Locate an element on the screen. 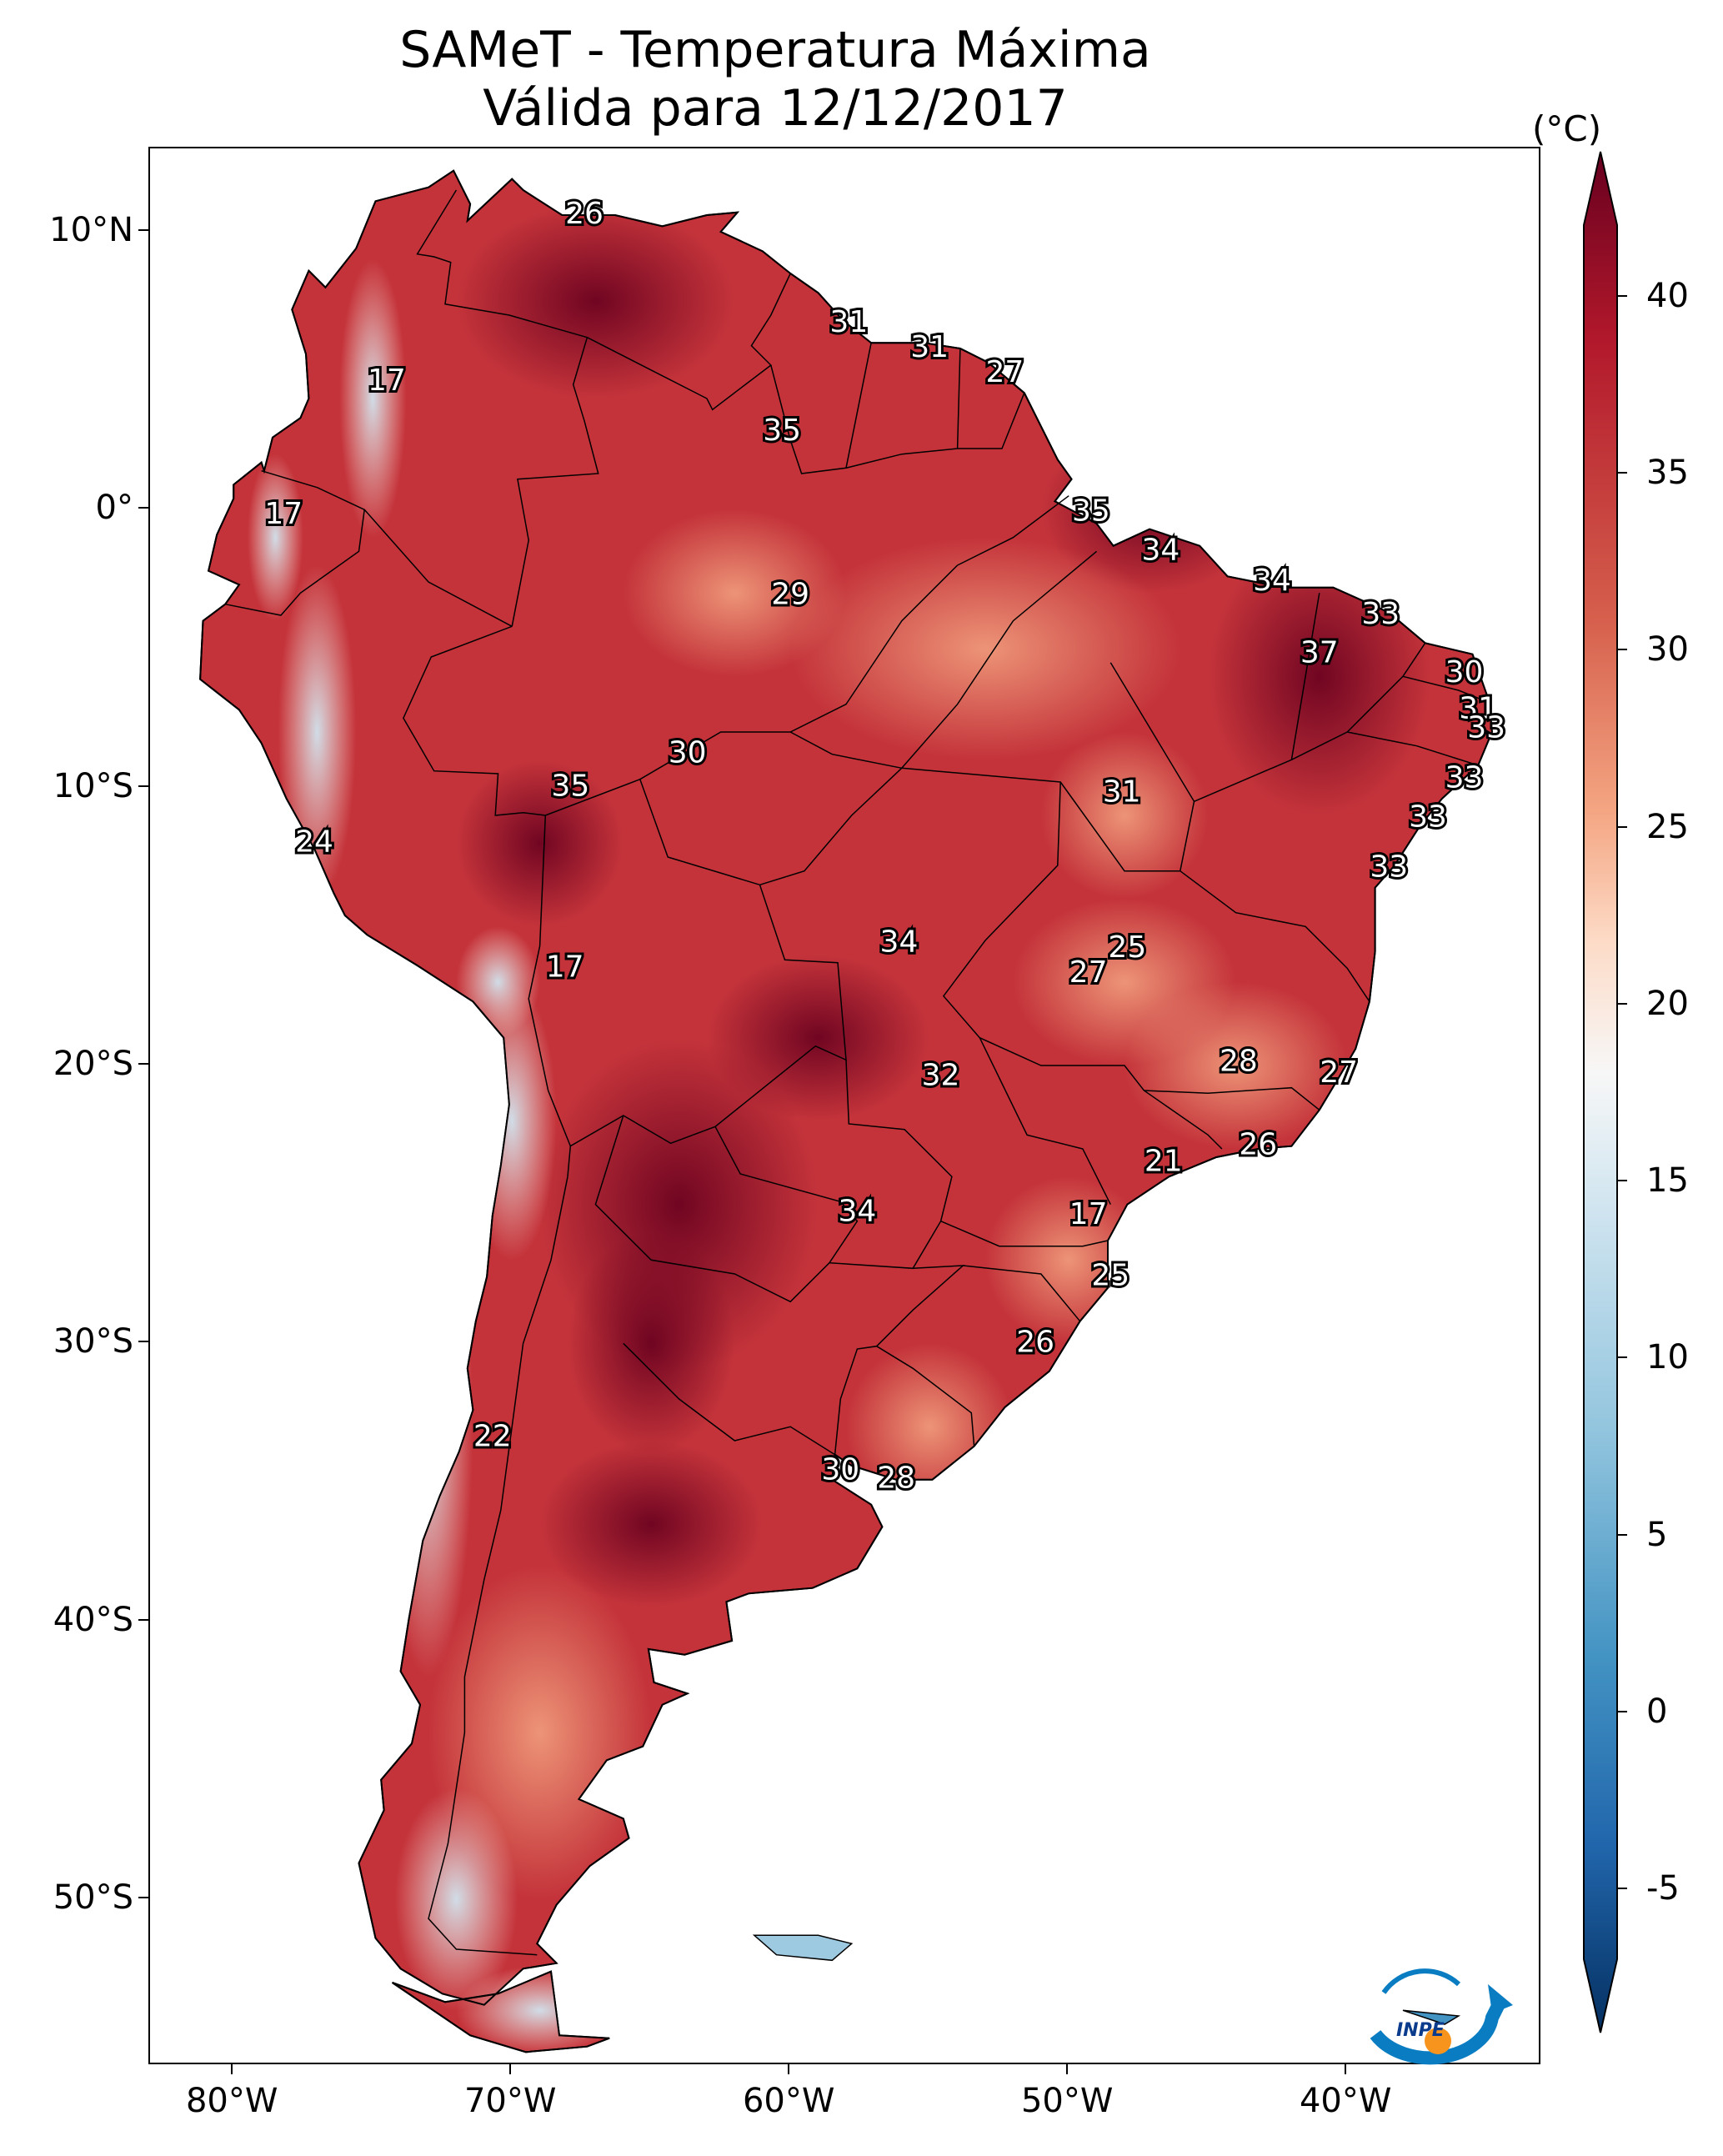 The width and height of the screenshot is (1723, 2156). colorbar-tick-label: 20 is located at coordinates (1667, 1004).